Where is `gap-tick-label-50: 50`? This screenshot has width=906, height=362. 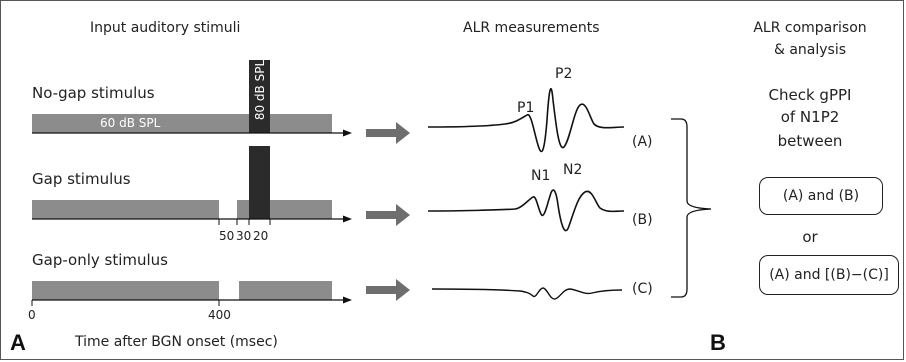 gap-tick-label-50: 50 is located at coordinates (227, 236).